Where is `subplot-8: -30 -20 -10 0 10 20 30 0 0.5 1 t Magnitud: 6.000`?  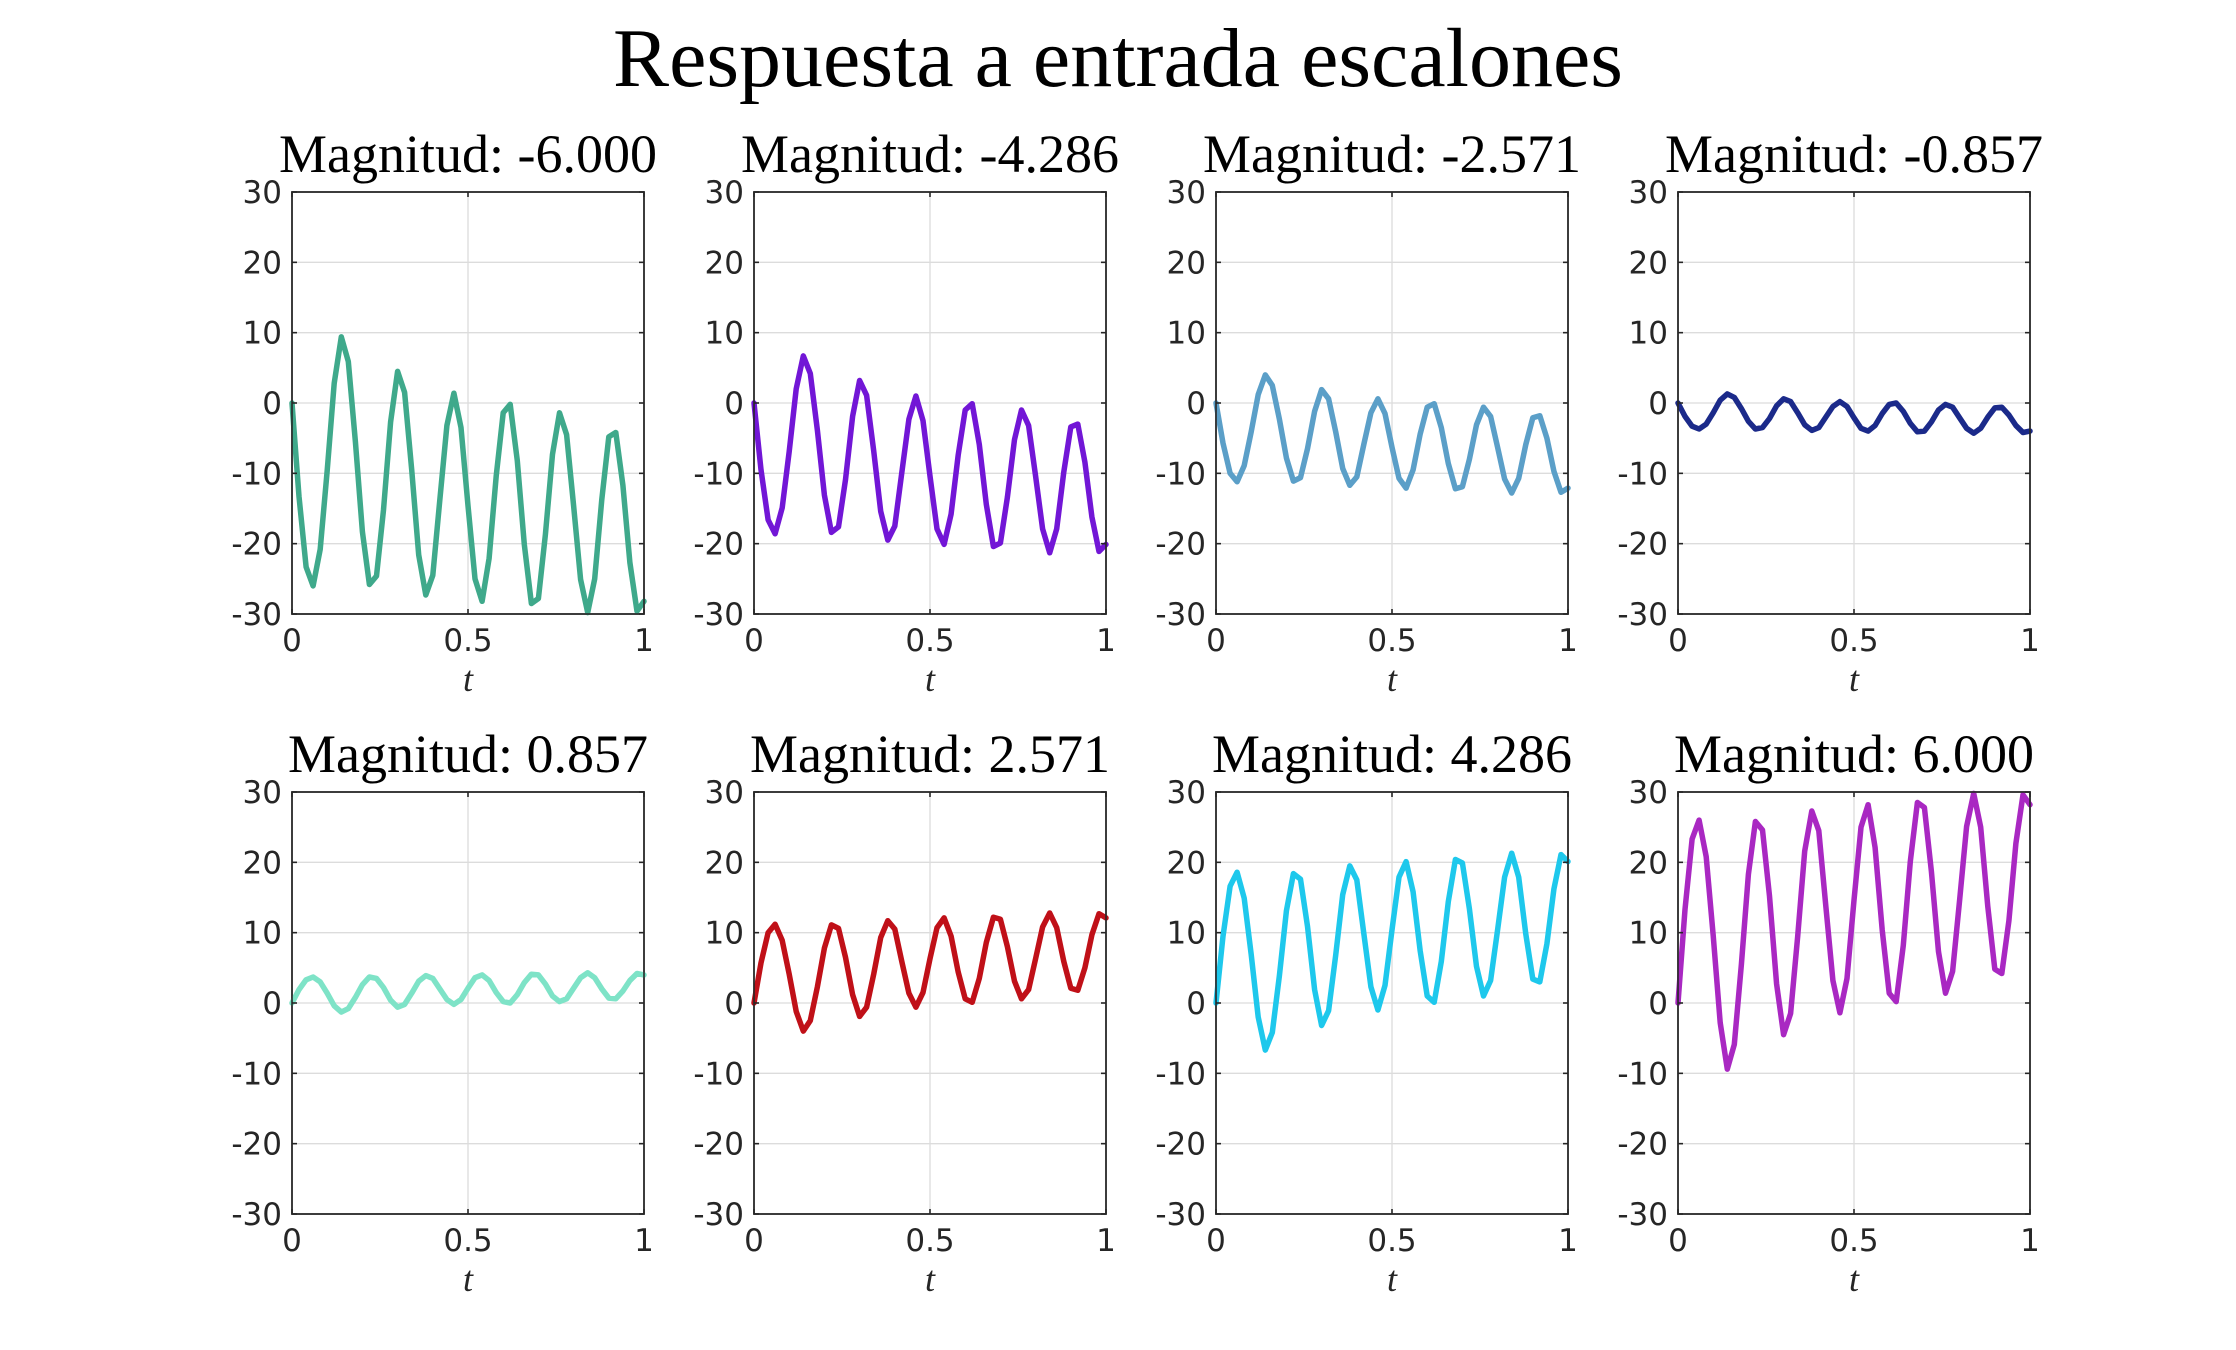 subplot-8: -30 -20 -10 0 10 20 30 0 0.5 1 t Magnitud: 6.000 is located at coordinates (1828, 1011).